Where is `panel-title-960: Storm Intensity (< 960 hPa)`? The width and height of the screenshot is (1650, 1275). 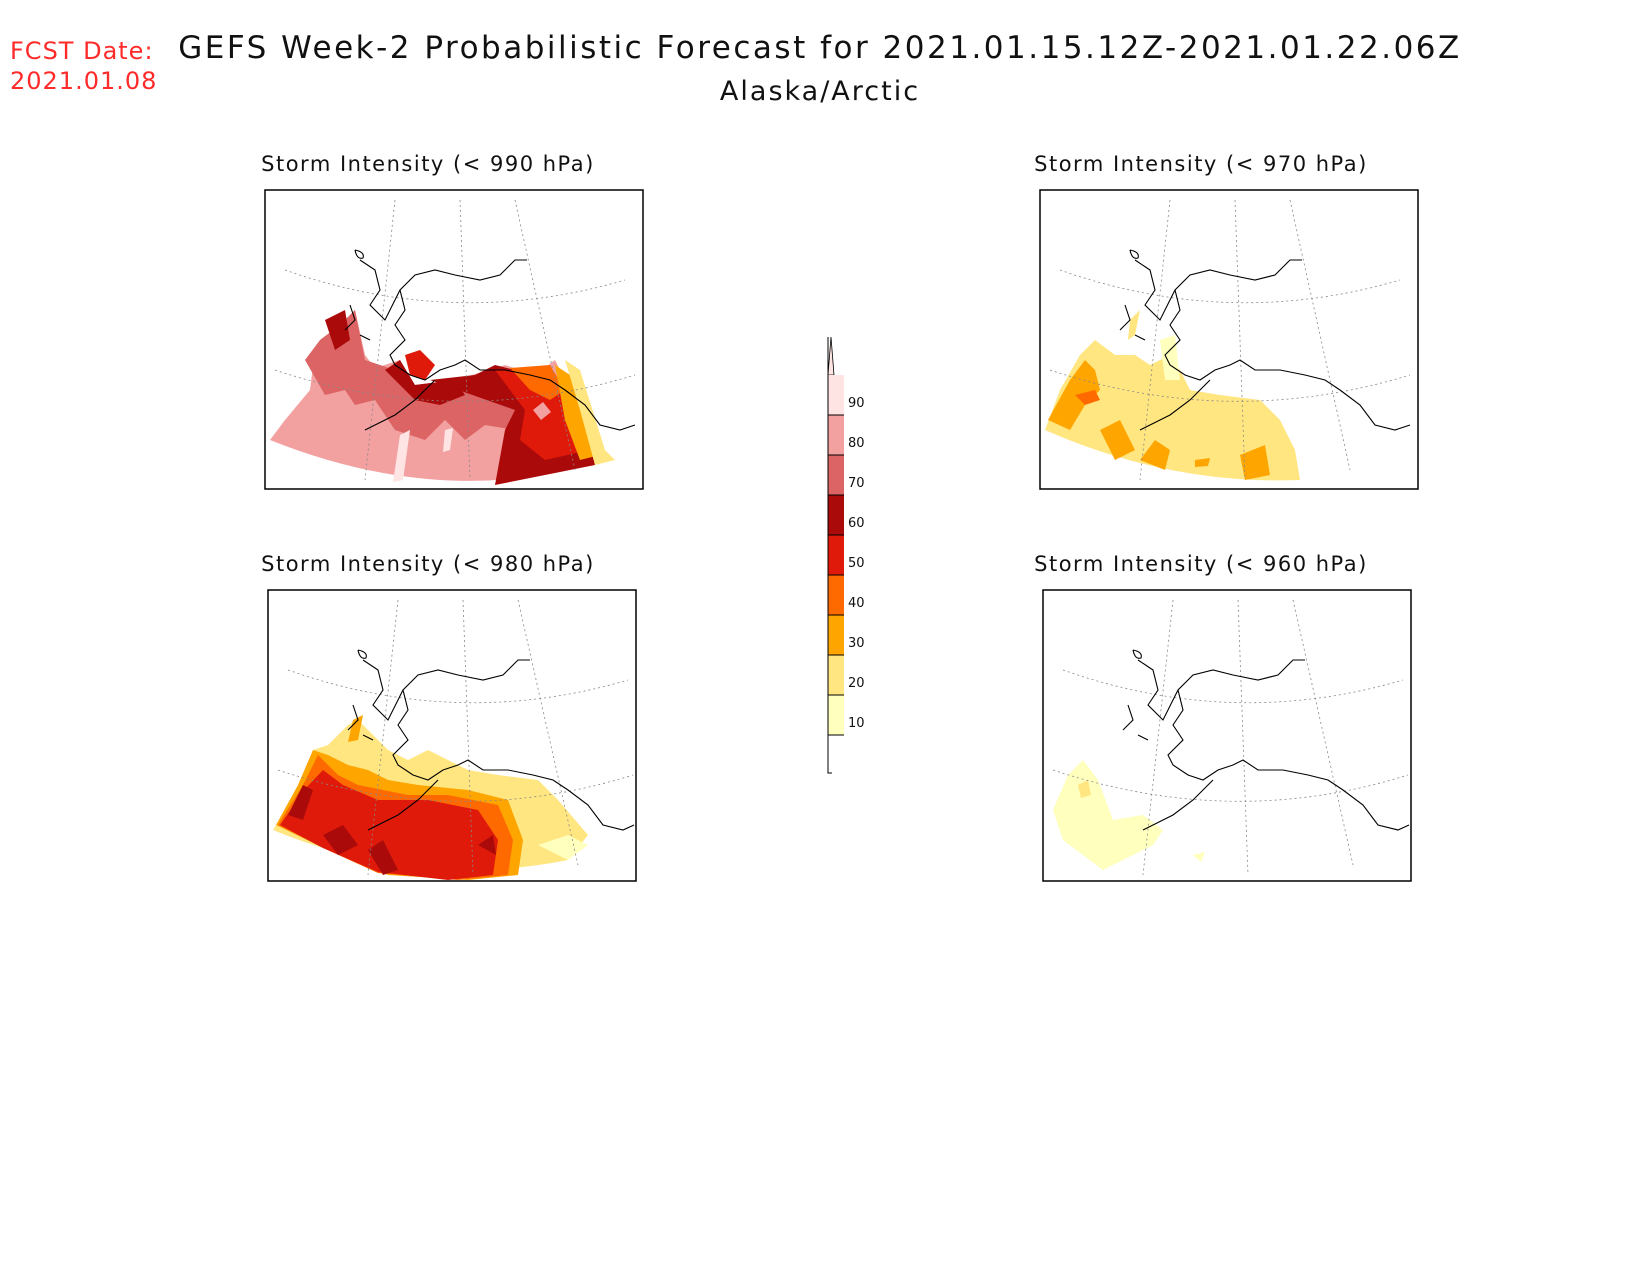
panel-title-960: Storm Intensity (< 960 hPa) is located at coordinates (1201, 564).